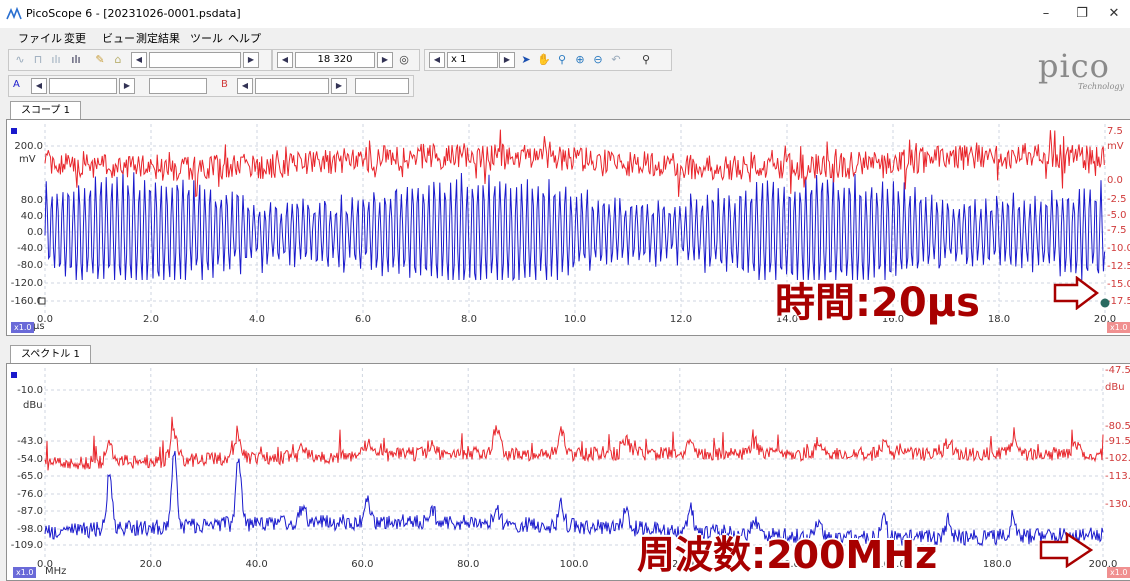 The width and height of the screenshot is (1130, 581). Describe the element at coordinates (382, 86) in the screenshot. I see `channel-b-coupling-select` at that location.